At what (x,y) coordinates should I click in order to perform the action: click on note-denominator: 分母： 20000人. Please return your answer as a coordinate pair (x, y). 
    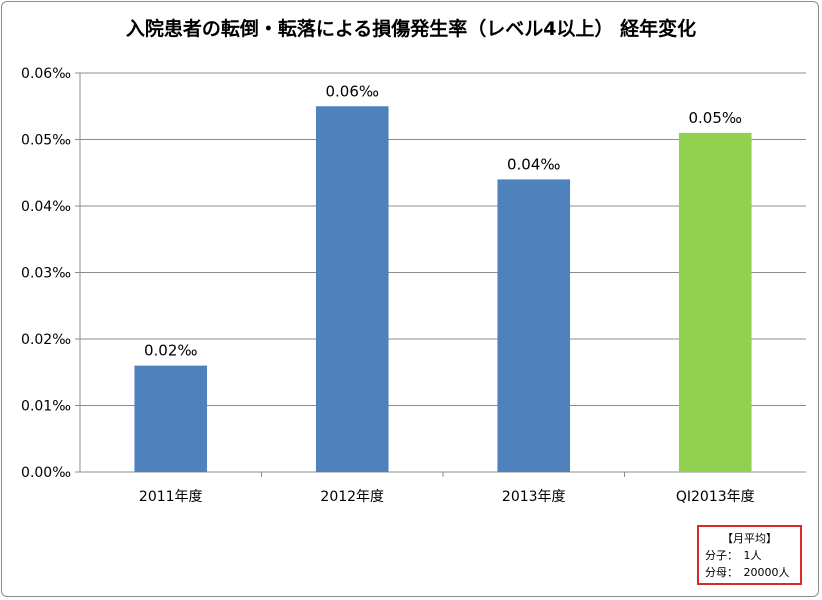
    Looking at the image, I should click on (747, 572).